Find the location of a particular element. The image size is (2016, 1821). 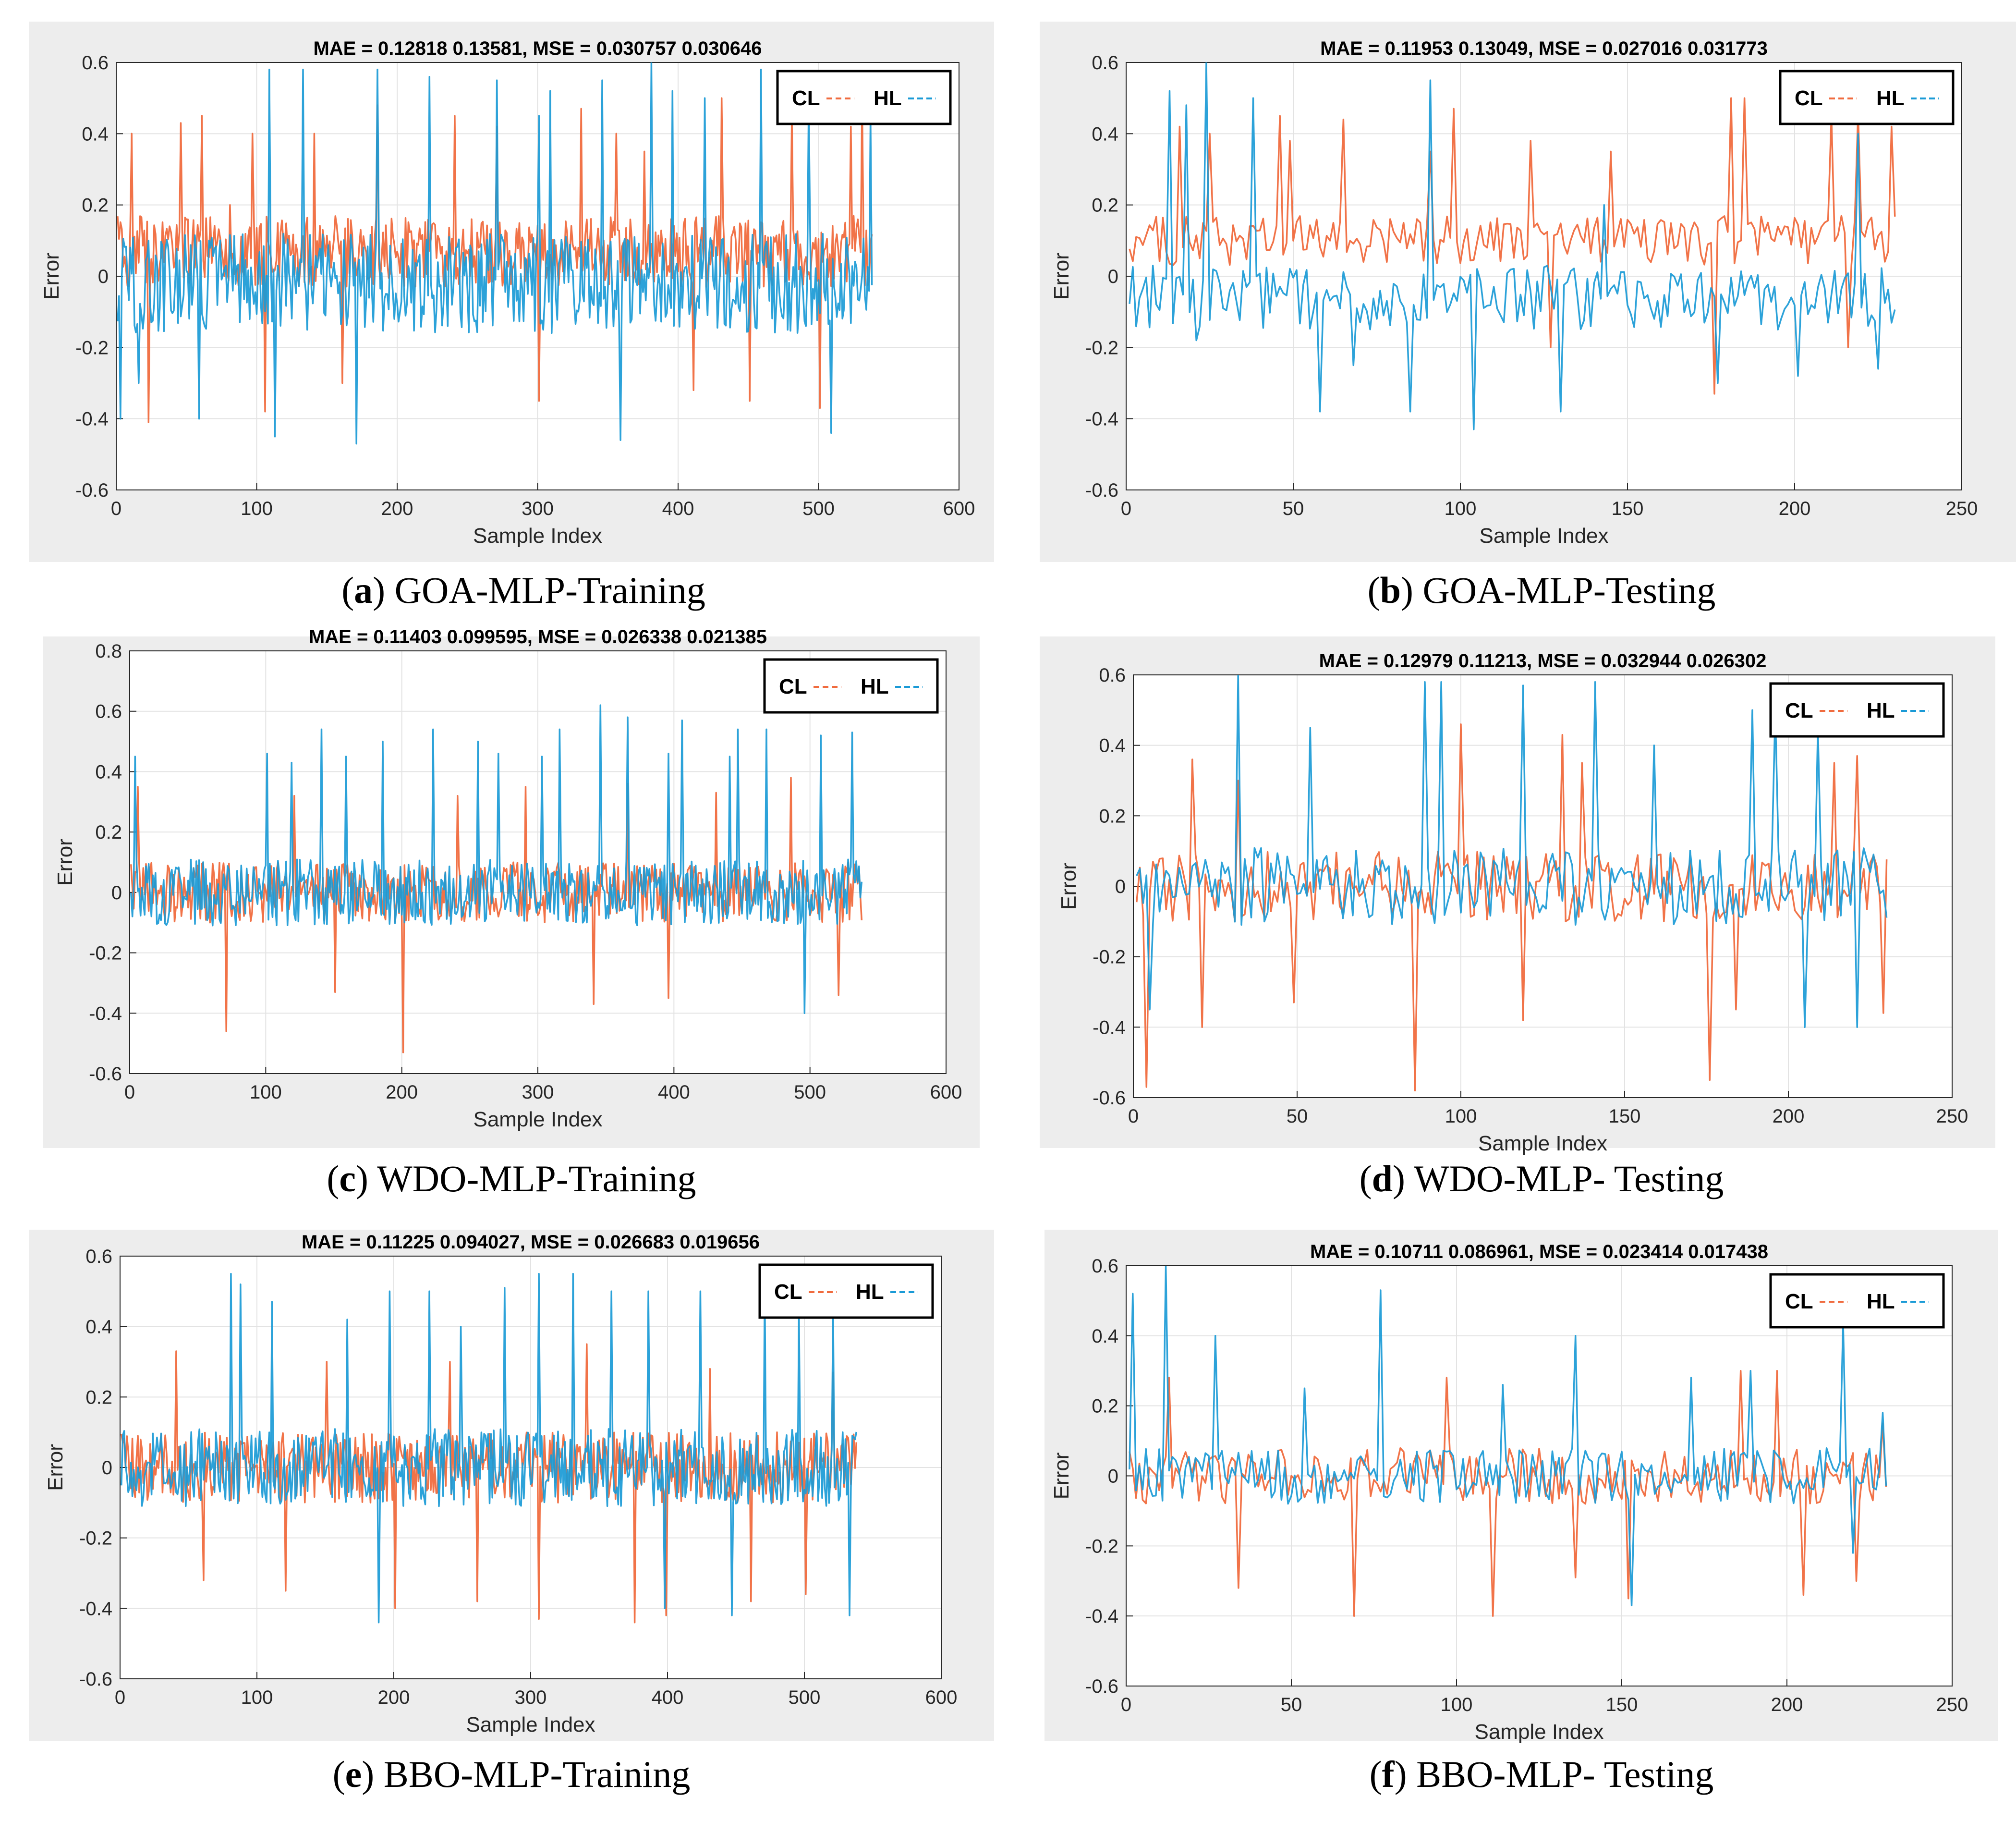

caption-text: WDO-MLP-Training is located at coordinates (532, 1178).